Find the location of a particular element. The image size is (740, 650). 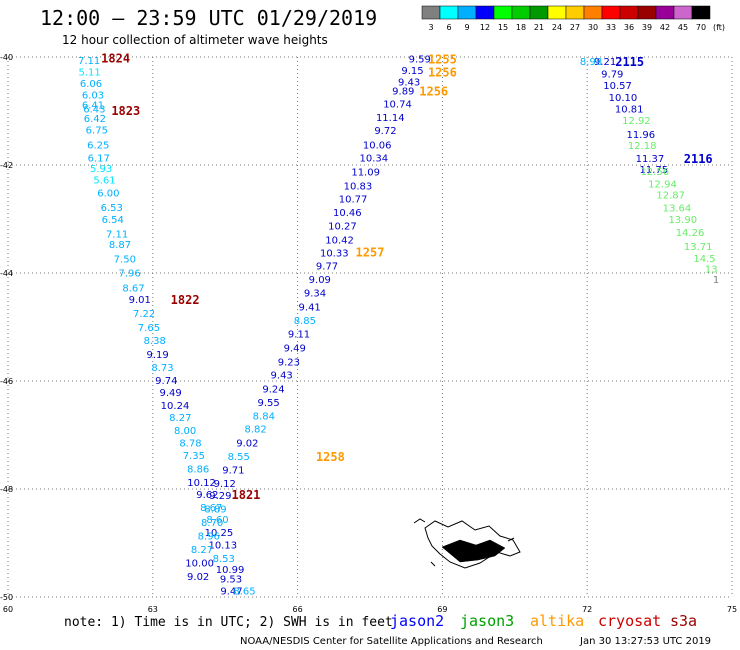

swh-point: 9.89 is located at coordinates (403, 91).